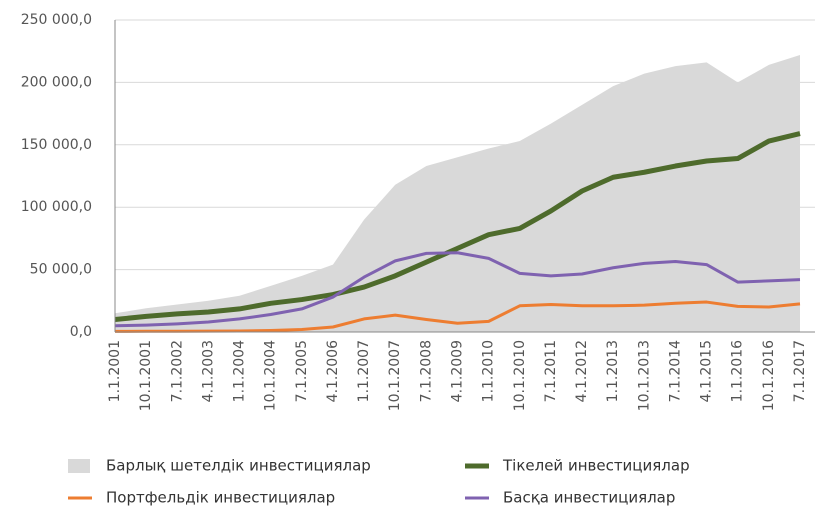  Describe the element at coordinates (115, 371) in the screenshot. I see `x-tick-label: 1.1.2001` at that location.